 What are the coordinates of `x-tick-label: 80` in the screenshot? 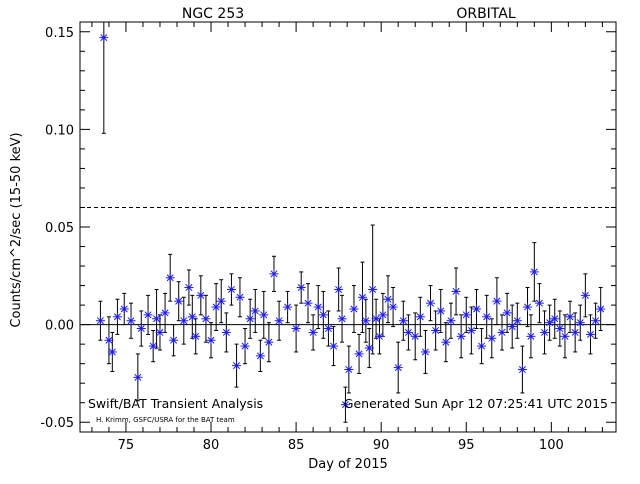 It's located at (211, 445).